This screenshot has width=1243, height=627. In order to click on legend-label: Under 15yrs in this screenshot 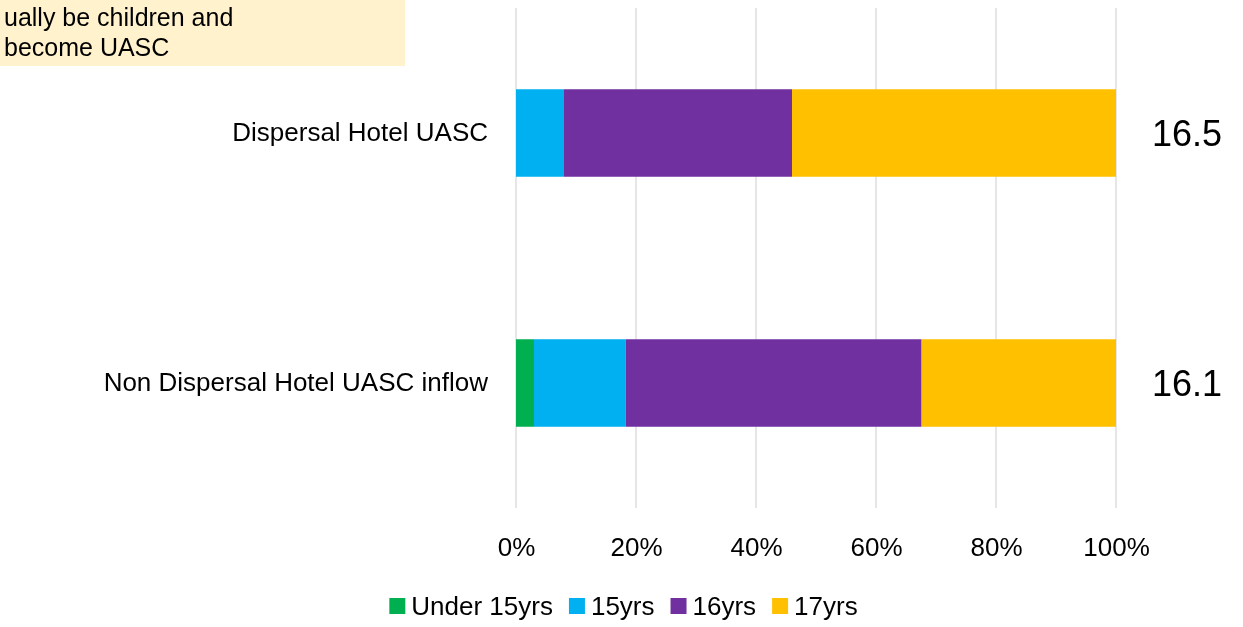, I will do `click(482, 606)`.